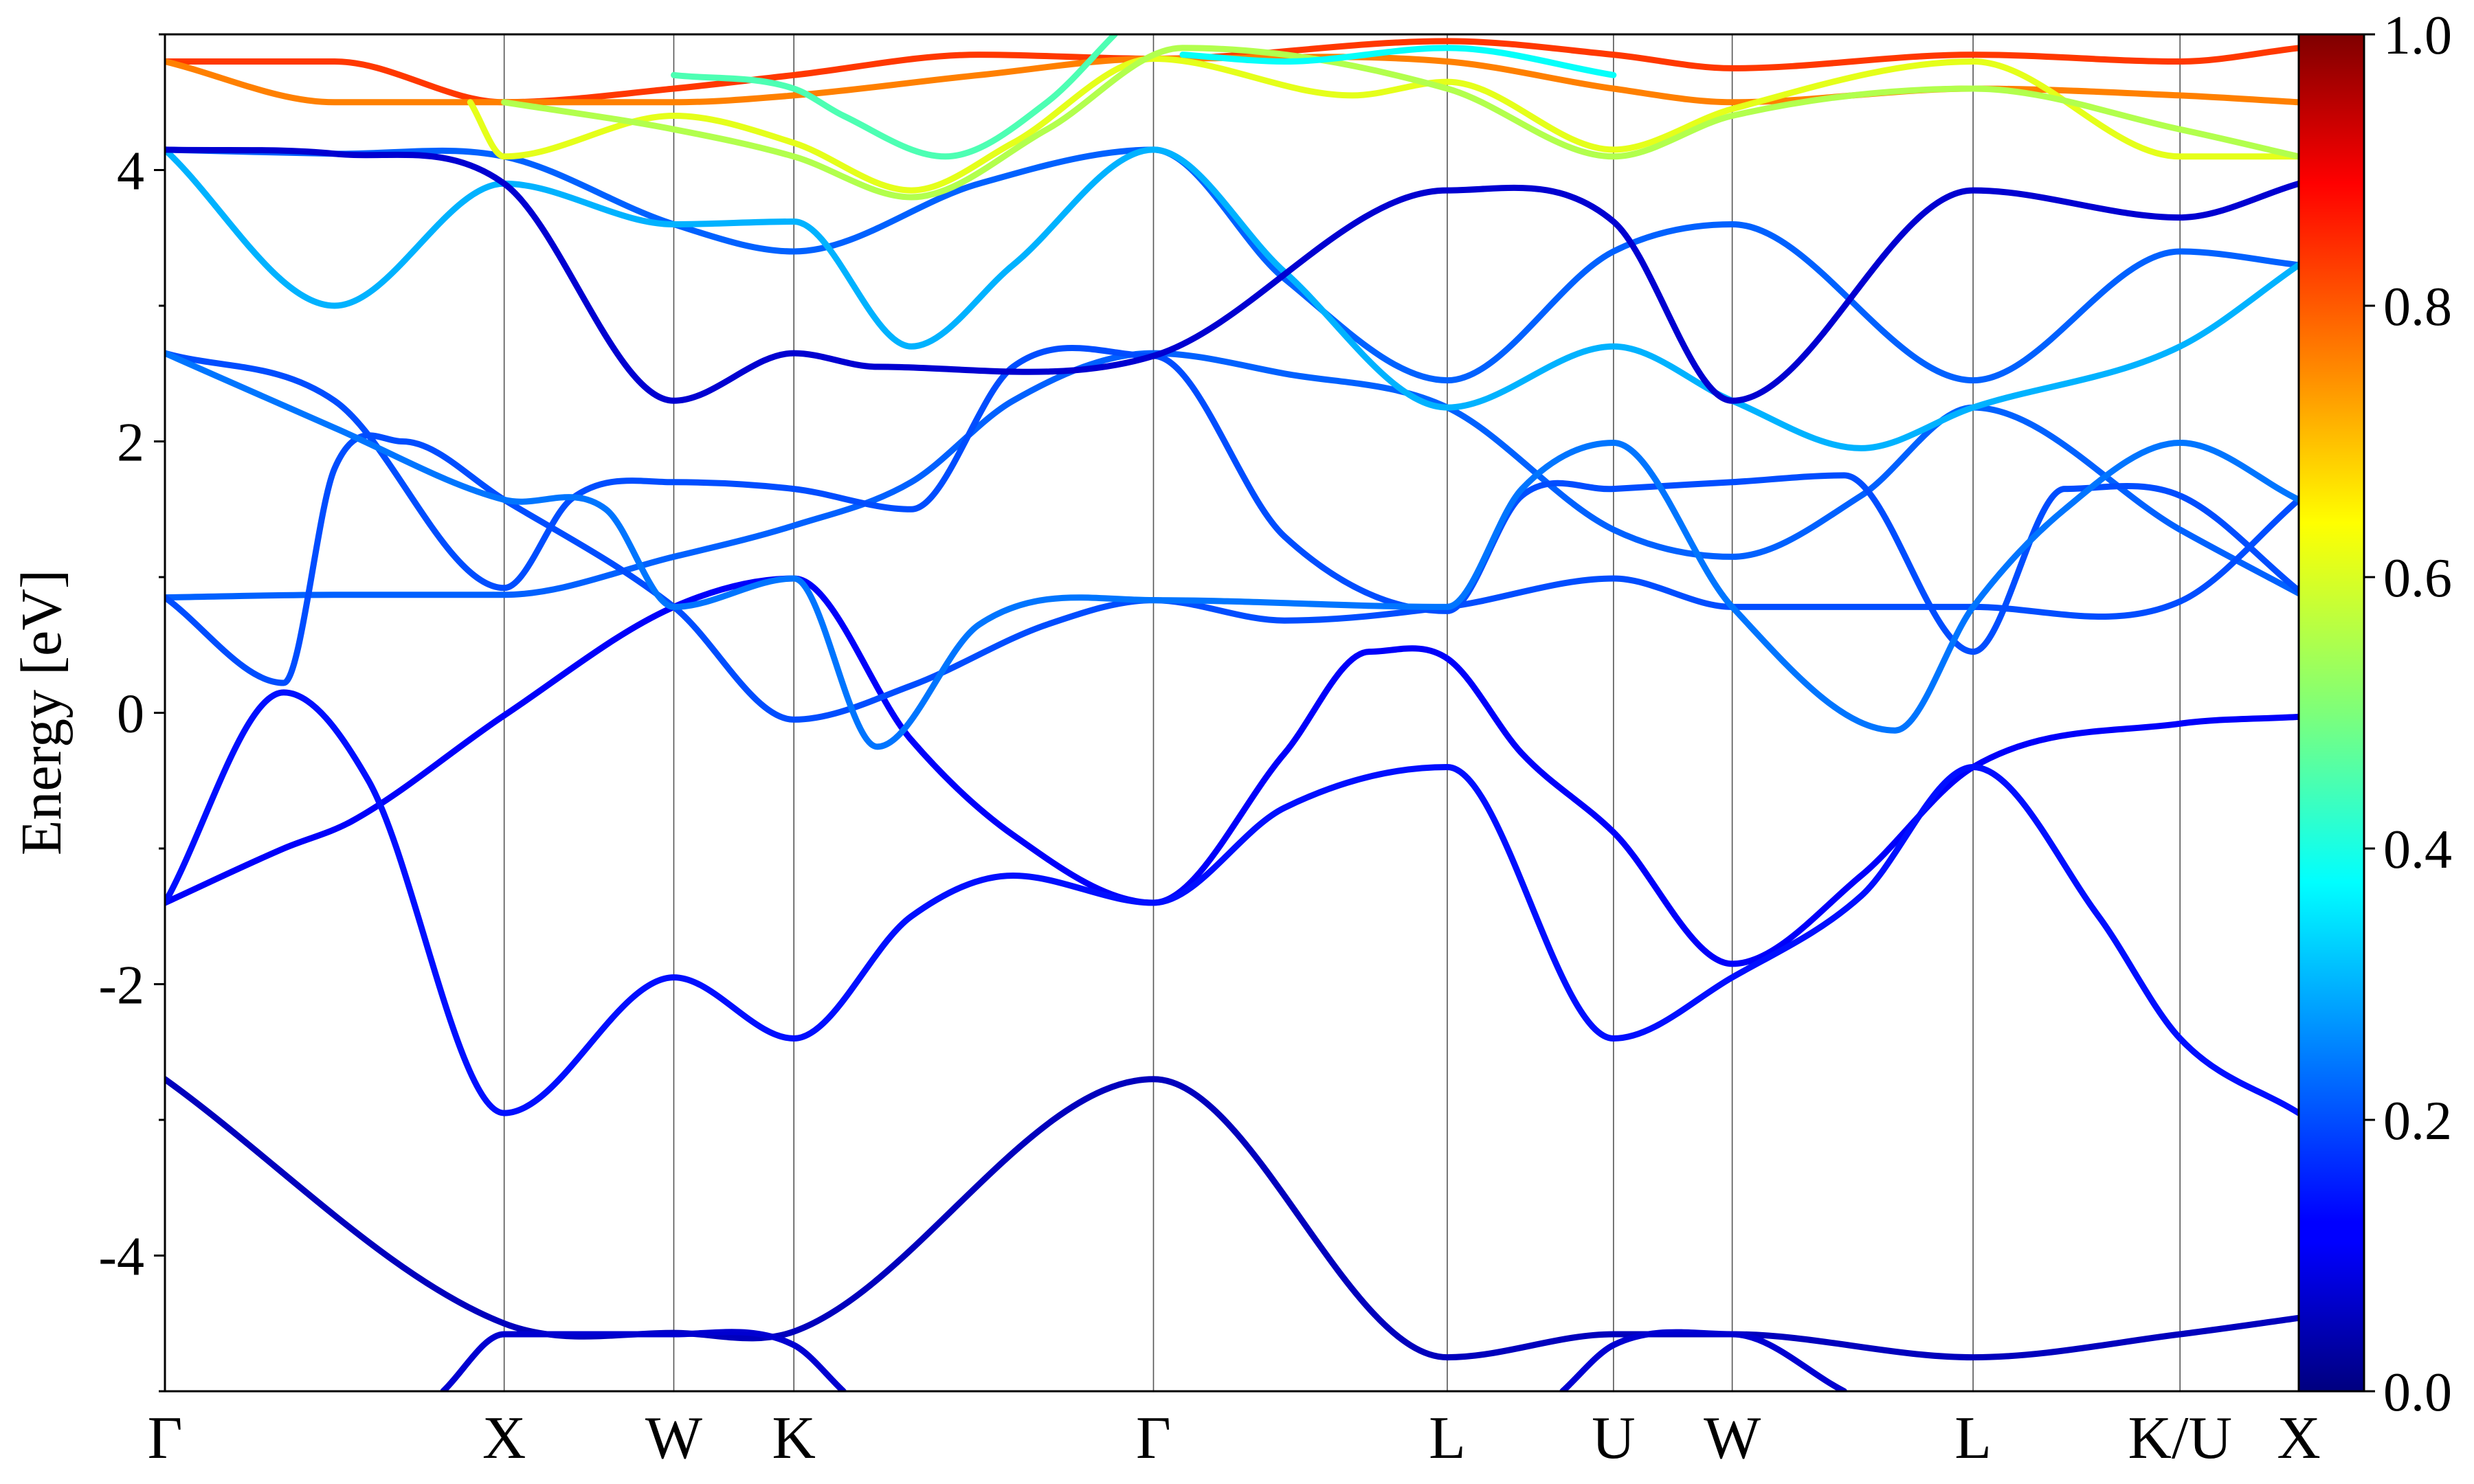 This screenshot has width=2474, height=1484. What do you see at coordinates (1234, 1438) in the screenshot?
I see `x-axis: Γ X W K Γ L U W L K/U X` at bounding box center [1234, 1438].